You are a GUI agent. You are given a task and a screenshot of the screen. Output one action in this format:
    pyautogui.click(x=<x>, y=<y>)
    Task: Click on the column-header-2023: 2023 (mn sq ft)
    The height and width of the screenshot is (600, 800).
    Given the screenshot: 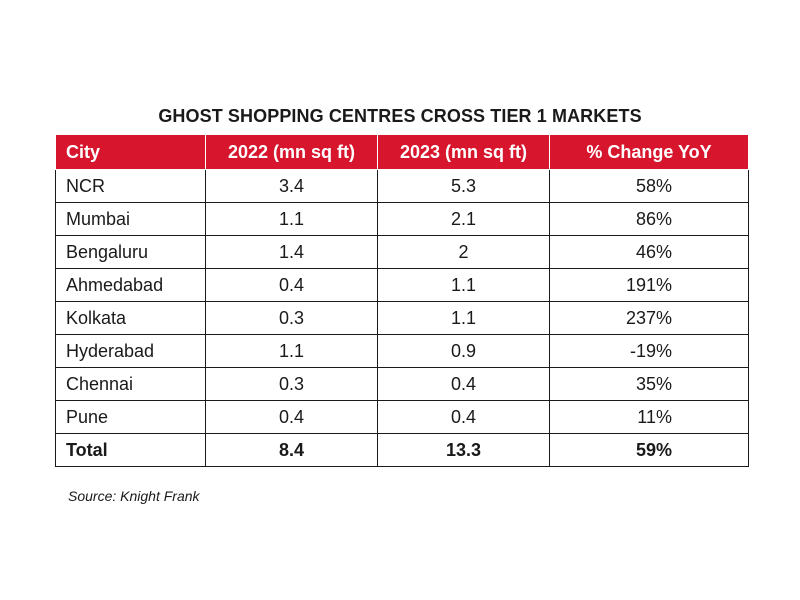 What is the action you would take?
    pyautogui.click(x=463, y=152)
    